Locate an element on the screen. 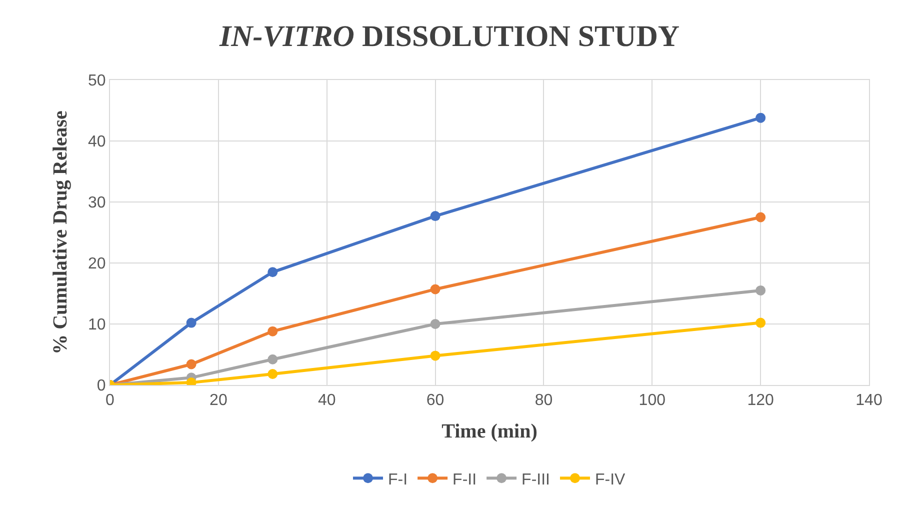 Image resolution: width=899 pixels, height=507 pixels. x-tick-label: 100 is located at coordinates (652, 401).